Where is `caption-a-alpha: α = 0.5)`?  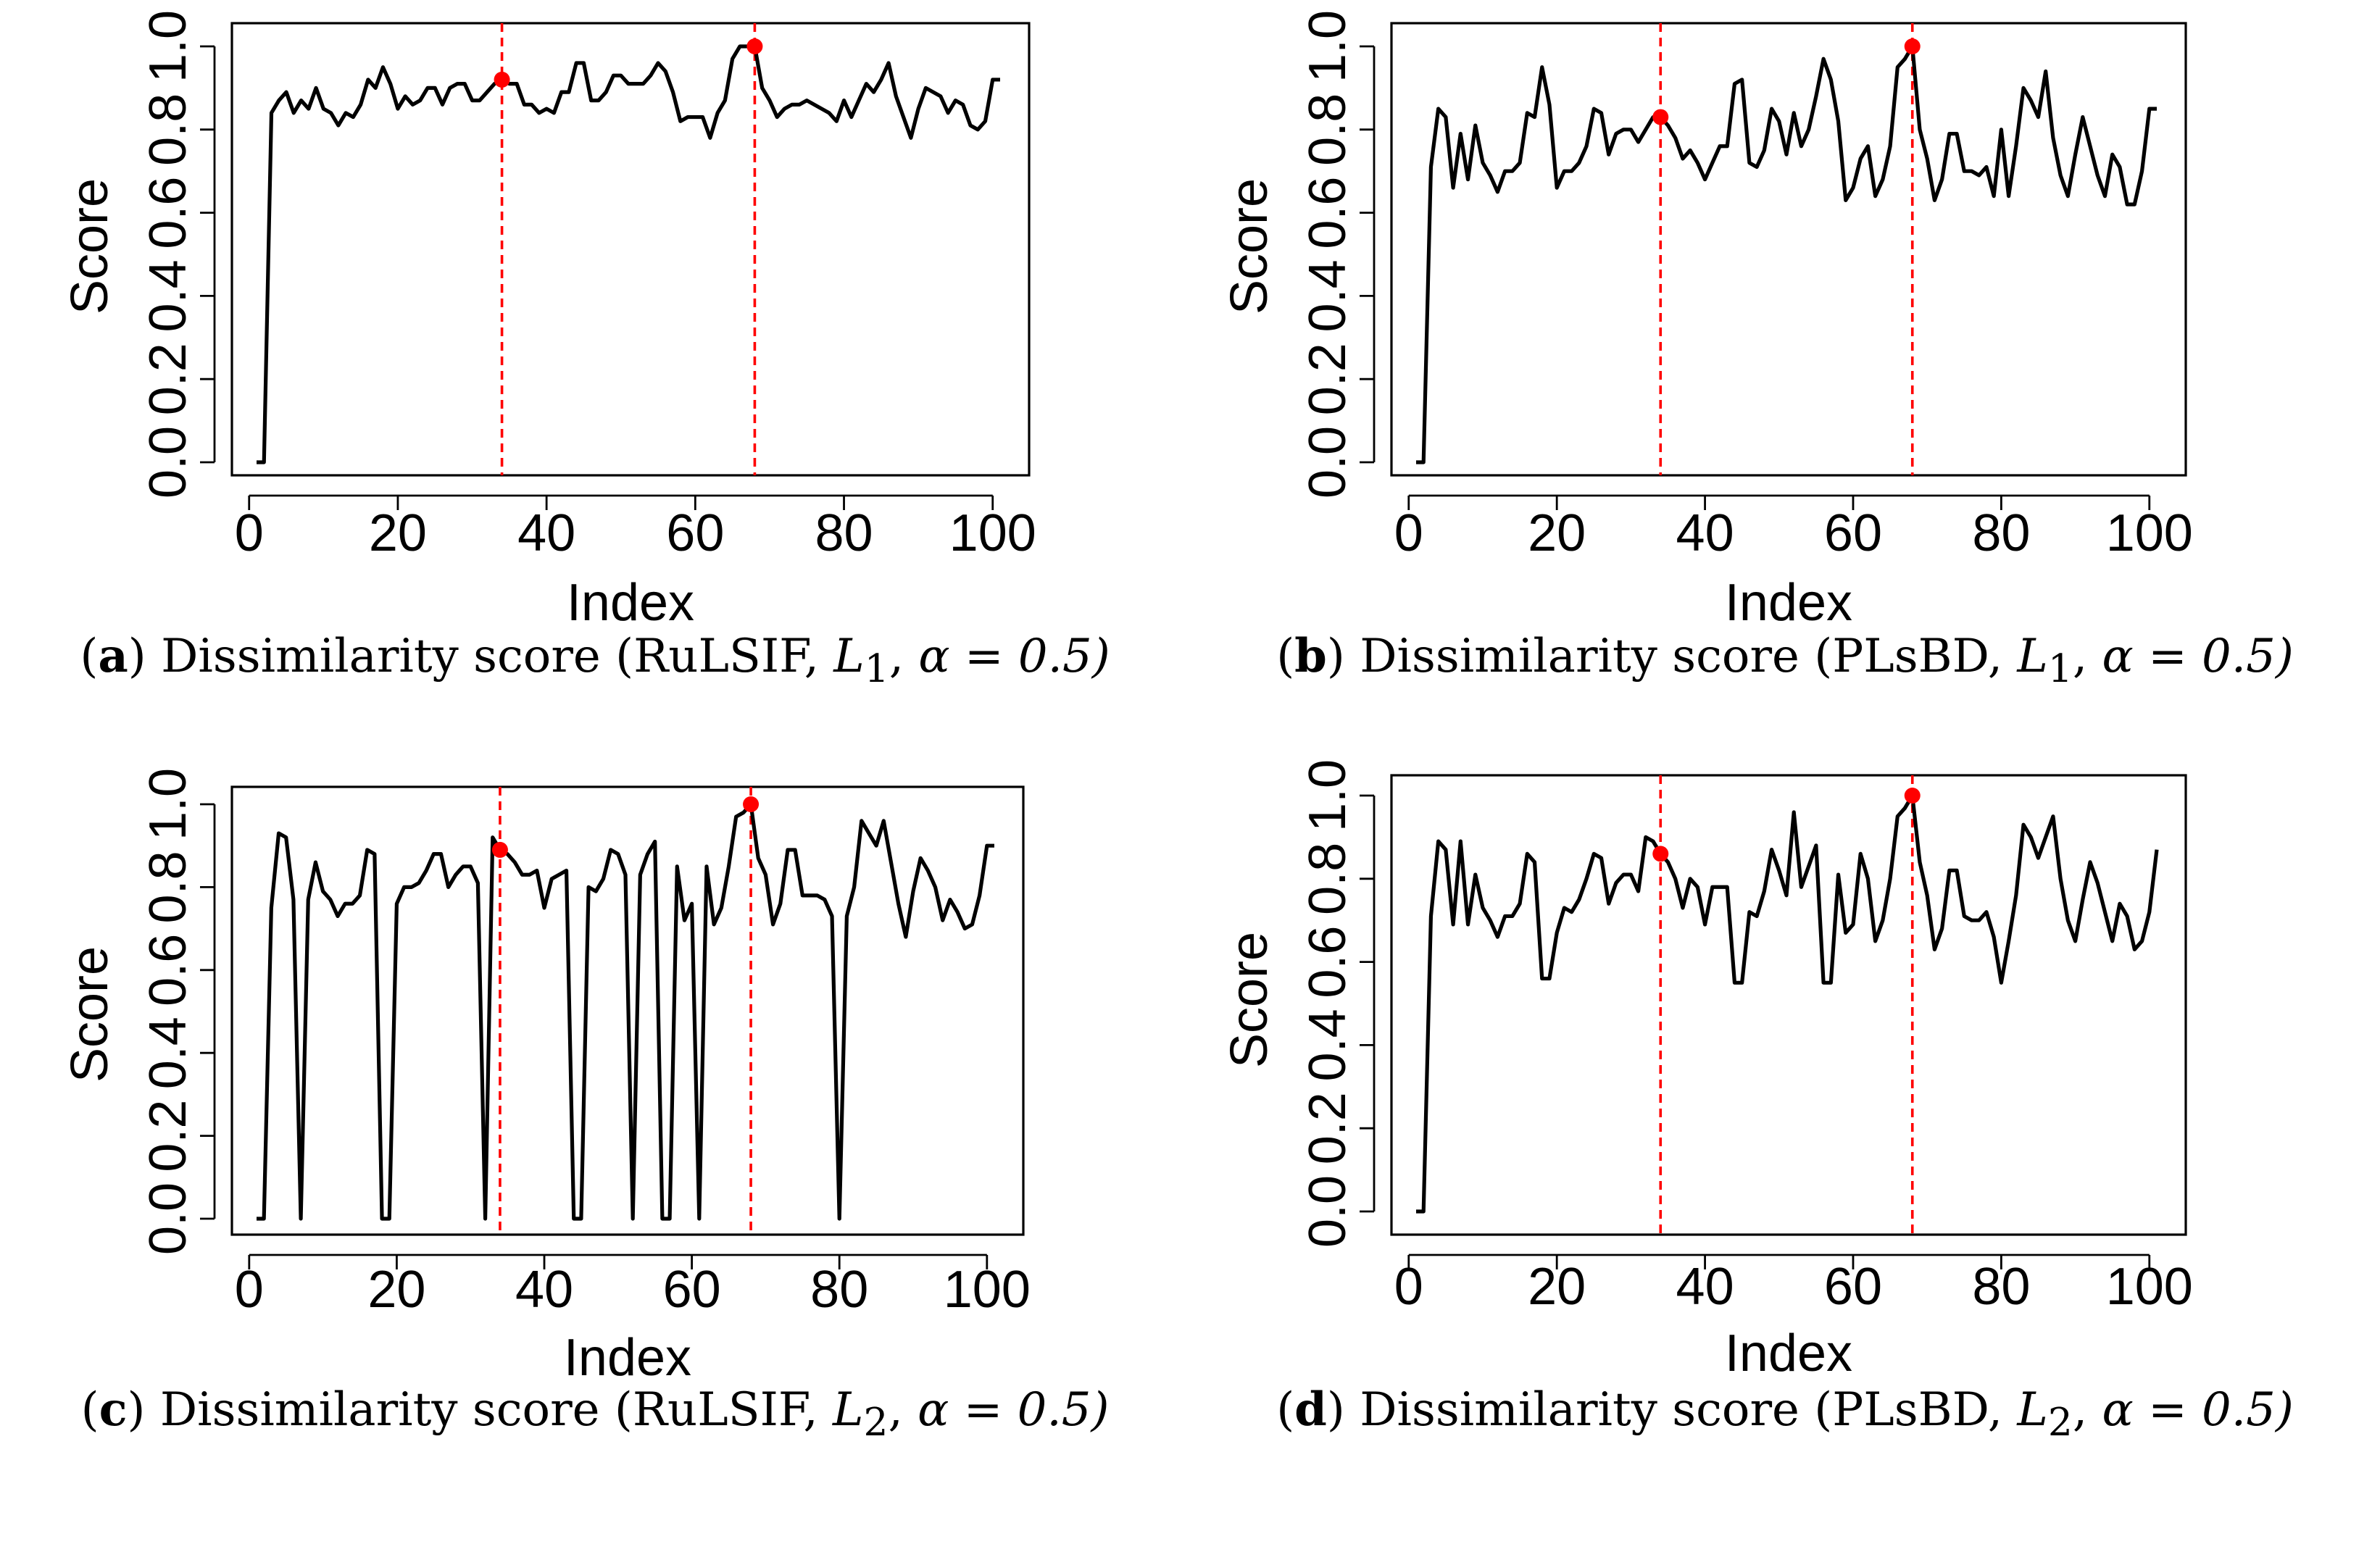
caption-a-alpha: α = 0.5) is located at coordinates (1014, 656).